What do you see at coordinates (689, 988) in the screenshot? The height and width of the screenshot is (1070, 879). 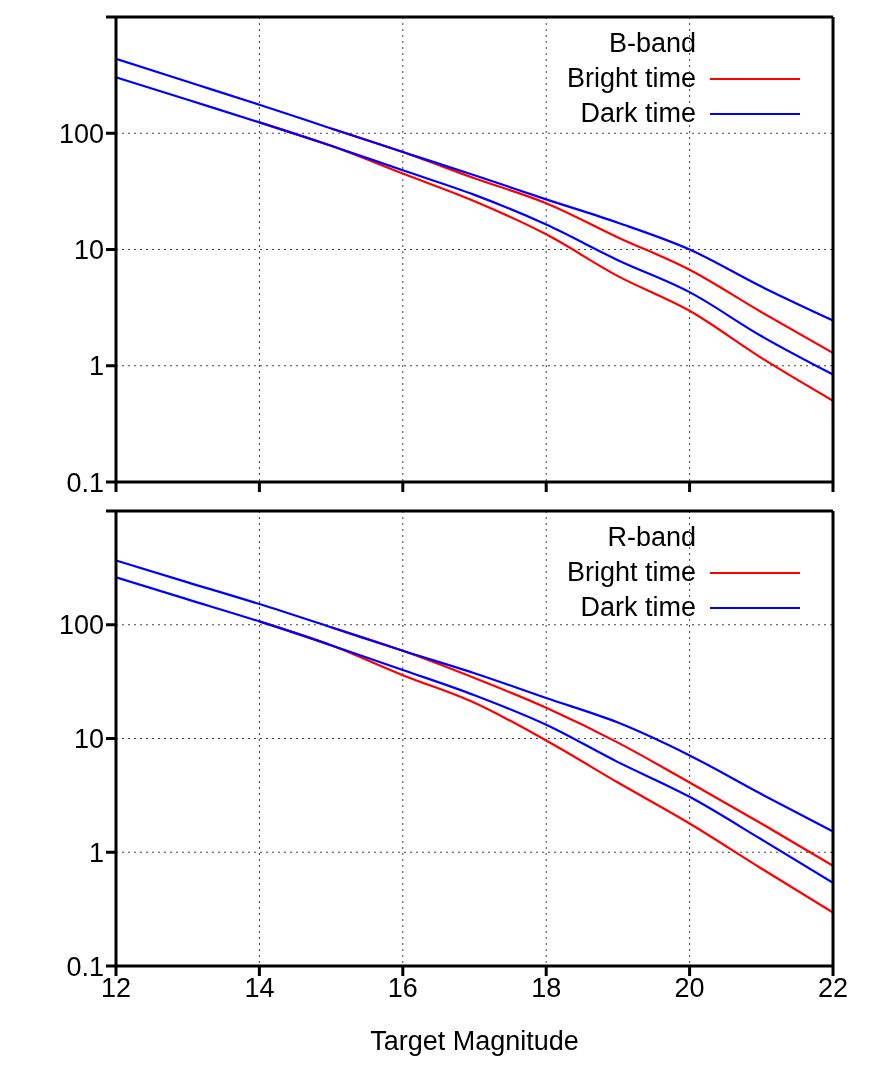 I see `x-tick-label: 20` at bounding box center [689, 988].